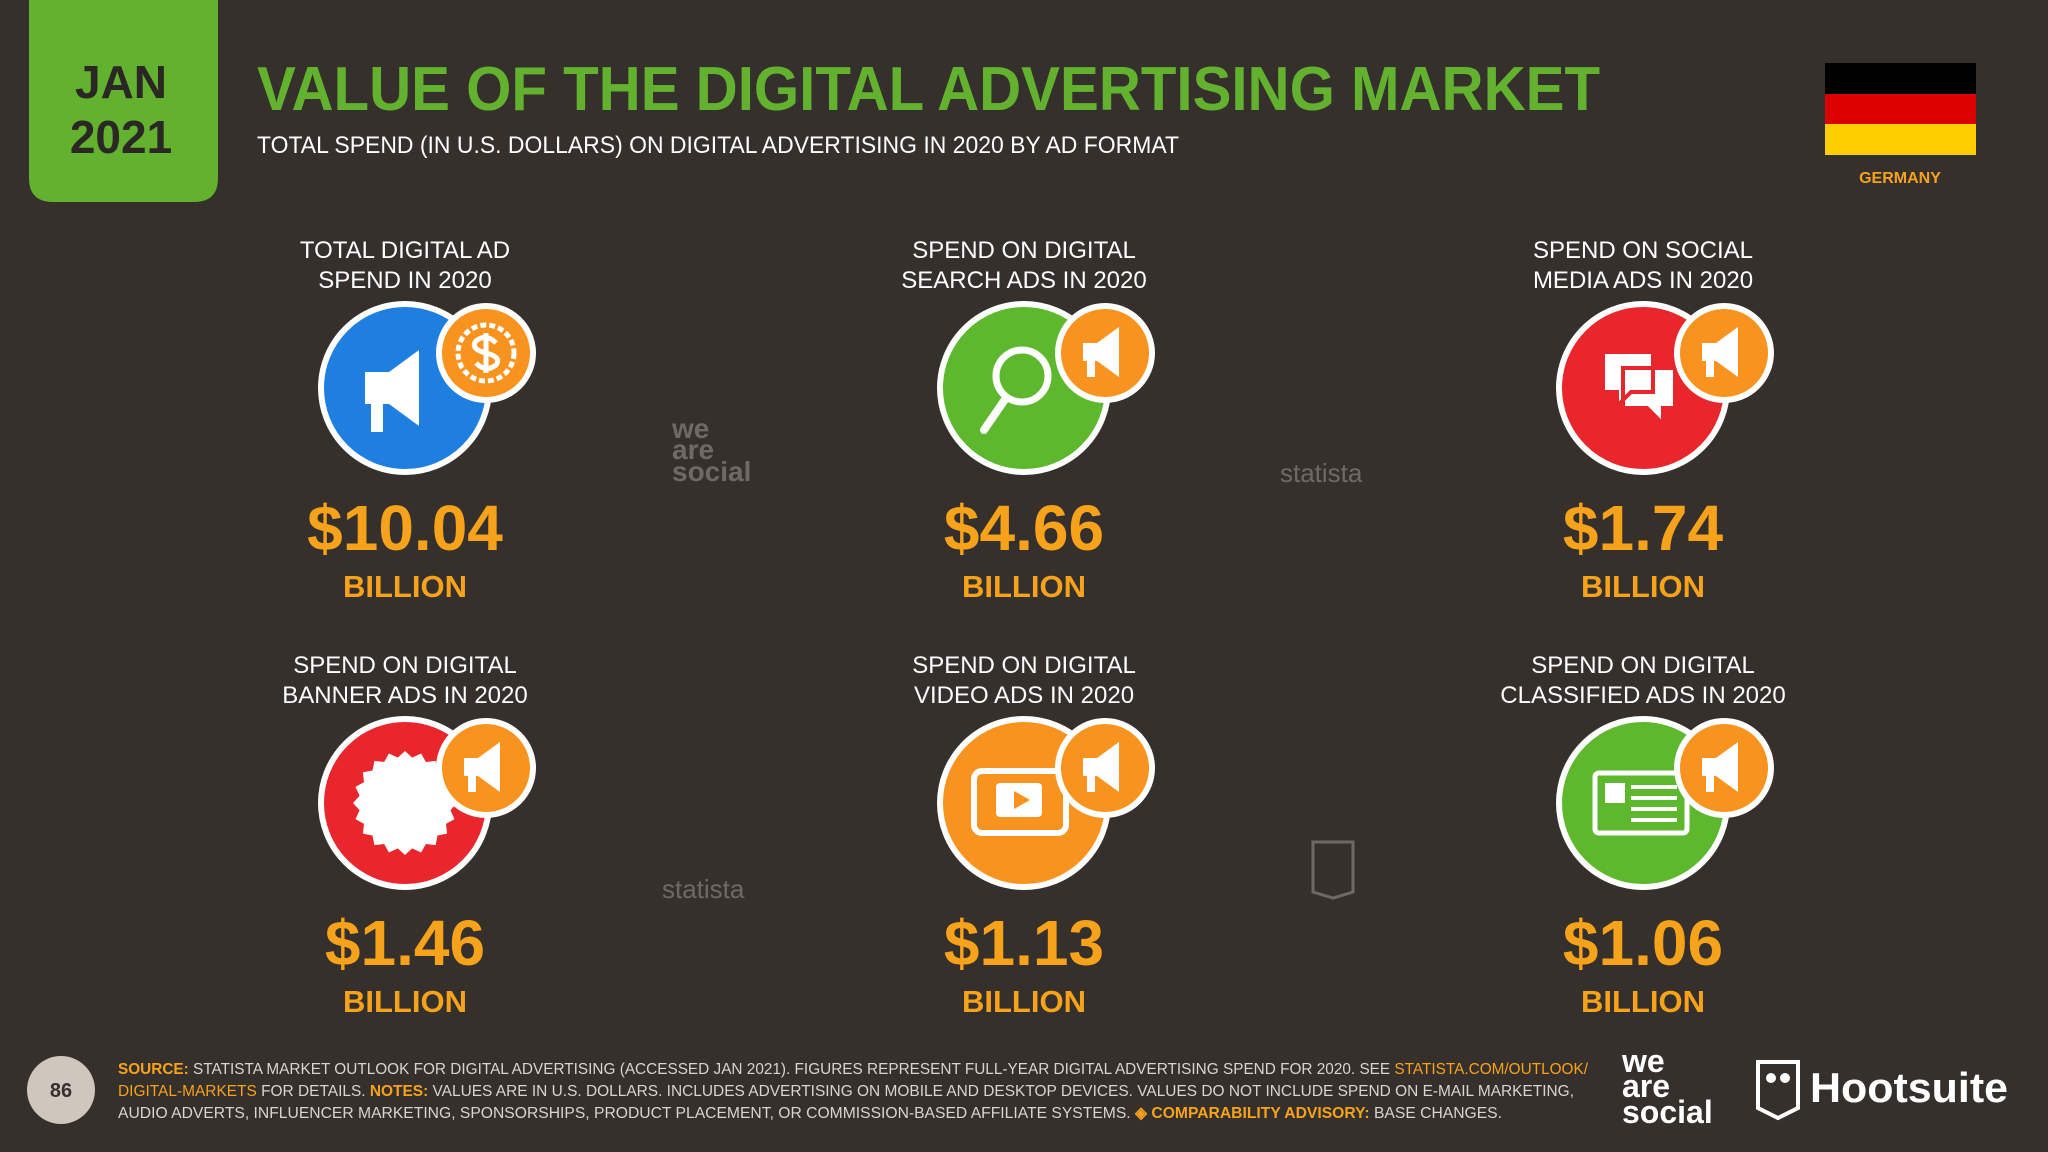 The width and height of the screenshot is (2048, 1152). I want to click on logo-wearesocial: we are social, so click(1667, 1086).